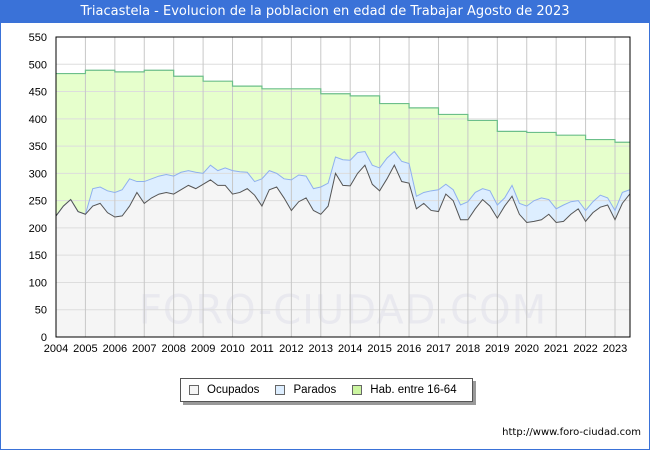 This screenshot has width=650, height=450. What do you see at coordinates (615, 349) in the screenshot?
I see `x-tick-label: 2023` at bounding box center [615, 349].